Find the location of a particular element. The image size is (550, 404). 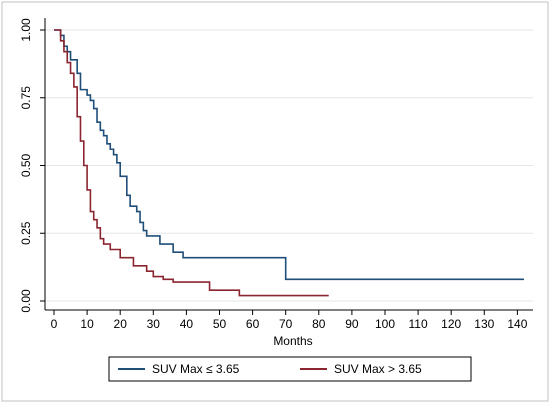

x-tick-label: 90 is located at coordinates (352, 324).